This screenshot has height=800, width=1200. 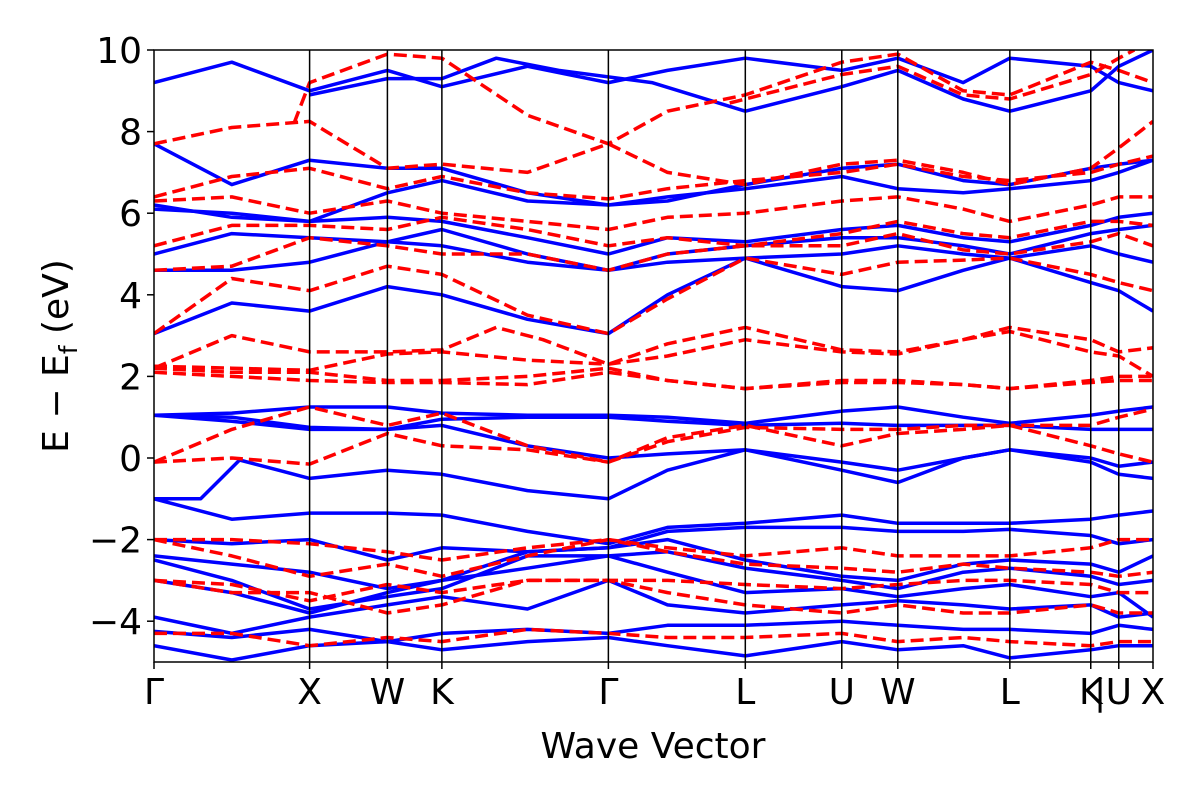 I want to click on y-tick-label: −2, so click(x=115, y=541).